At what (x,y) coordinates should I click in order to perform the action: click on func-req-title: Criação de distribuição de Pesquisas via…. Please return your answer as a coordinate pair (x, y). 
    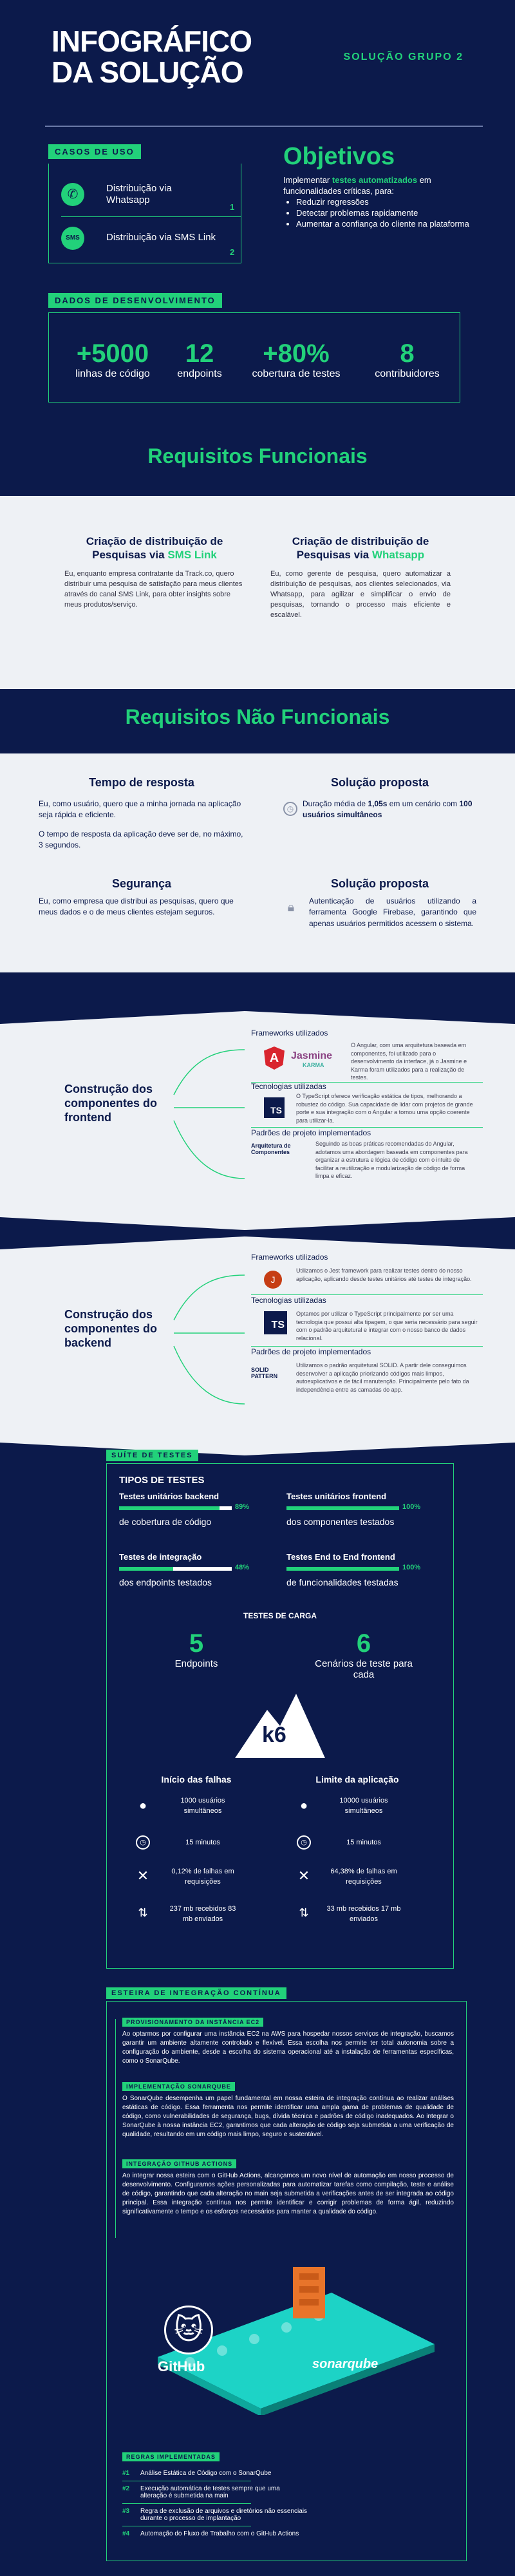
    Looking at the image, I should click on (154, 548).